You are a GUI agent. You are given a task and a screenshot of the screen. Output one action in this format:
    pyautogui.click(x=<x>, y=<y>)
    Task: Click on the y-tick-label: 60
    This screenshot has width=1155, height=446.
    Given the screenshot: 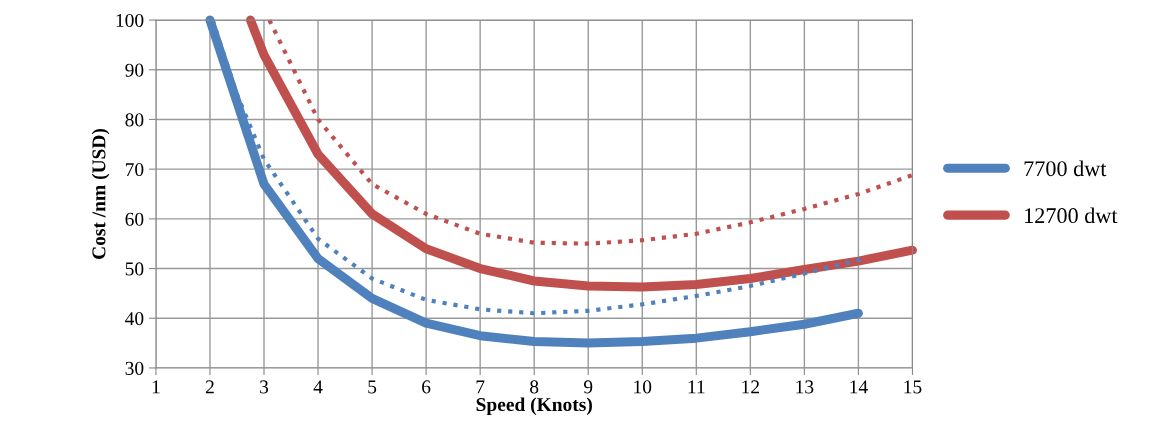 What is the action you would take?
    pyautogui.click(x=134, y=219)
    